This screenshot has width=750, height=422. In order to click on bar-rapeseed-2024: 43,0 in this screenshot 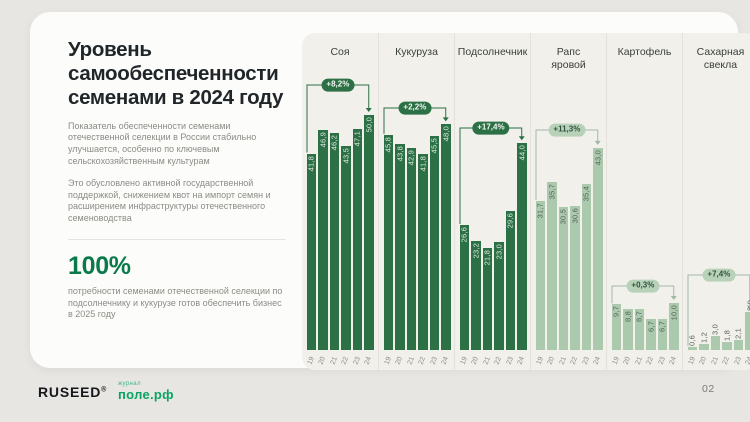, I will do `click(598, 248)`.